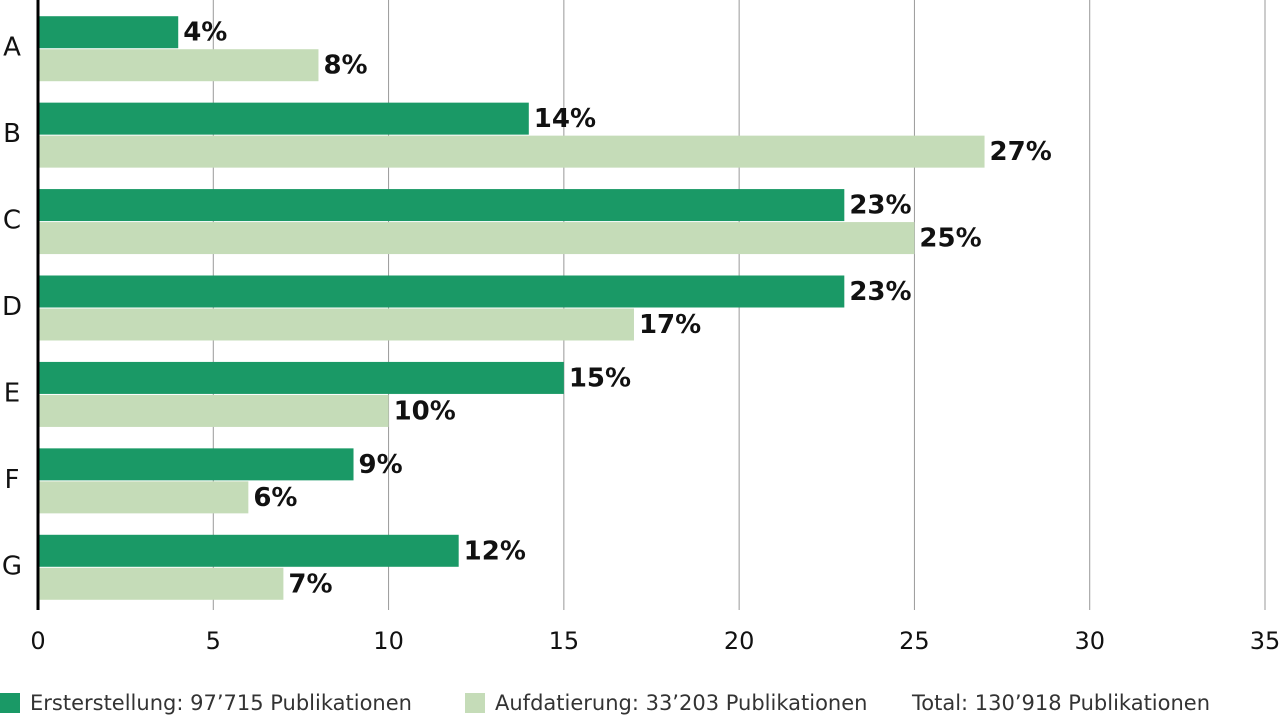 The height and width of the screenshot is (720, 1280). Describe the element at coordinates (12, 393) in the screenshot. I see `y-tick-label: E` at that location.